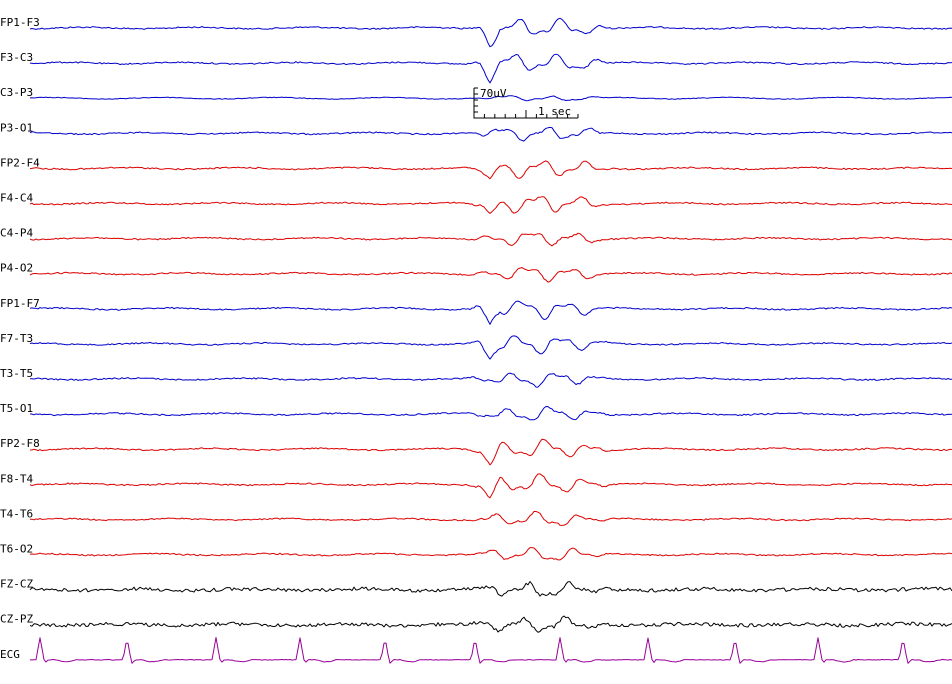 This screenshot has height=684, width=952. Describe the element at coordinates (490, 68) in the screenshot. I see `trace-f3-c3` at that location.